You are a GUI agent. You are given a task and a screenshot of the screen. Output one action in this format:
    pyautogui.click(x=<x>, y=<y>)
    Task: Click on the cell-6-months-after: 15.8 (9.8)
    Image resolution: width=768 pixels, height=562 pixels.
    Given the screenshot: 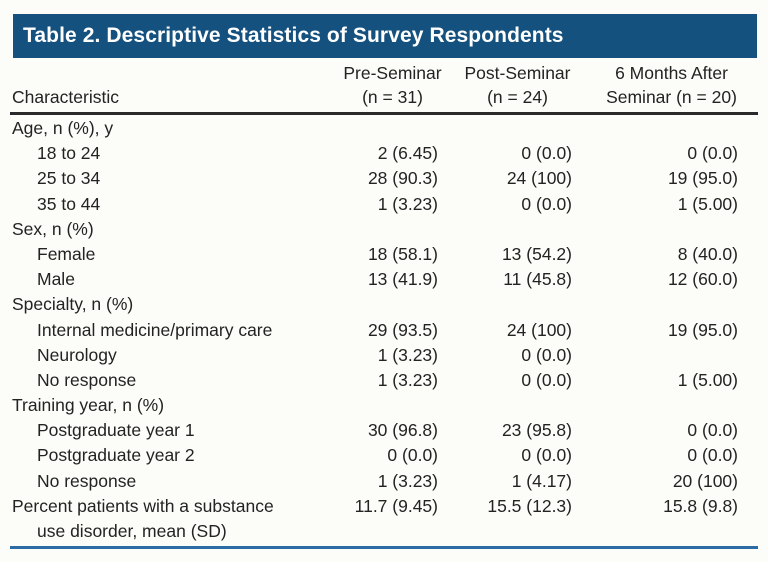 What is the action you would take?
    pyautogui.click(x=700, y=505)
    